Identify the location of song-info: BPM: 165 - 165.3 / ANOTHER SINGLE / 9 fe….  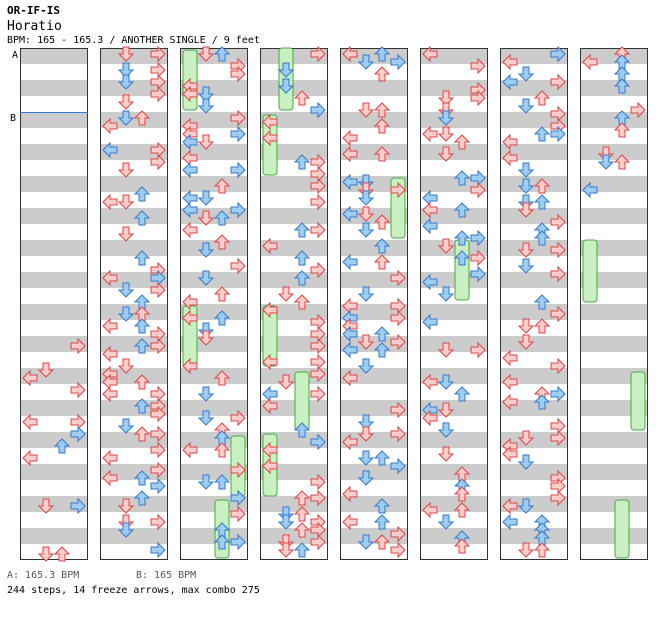
(133, 40).